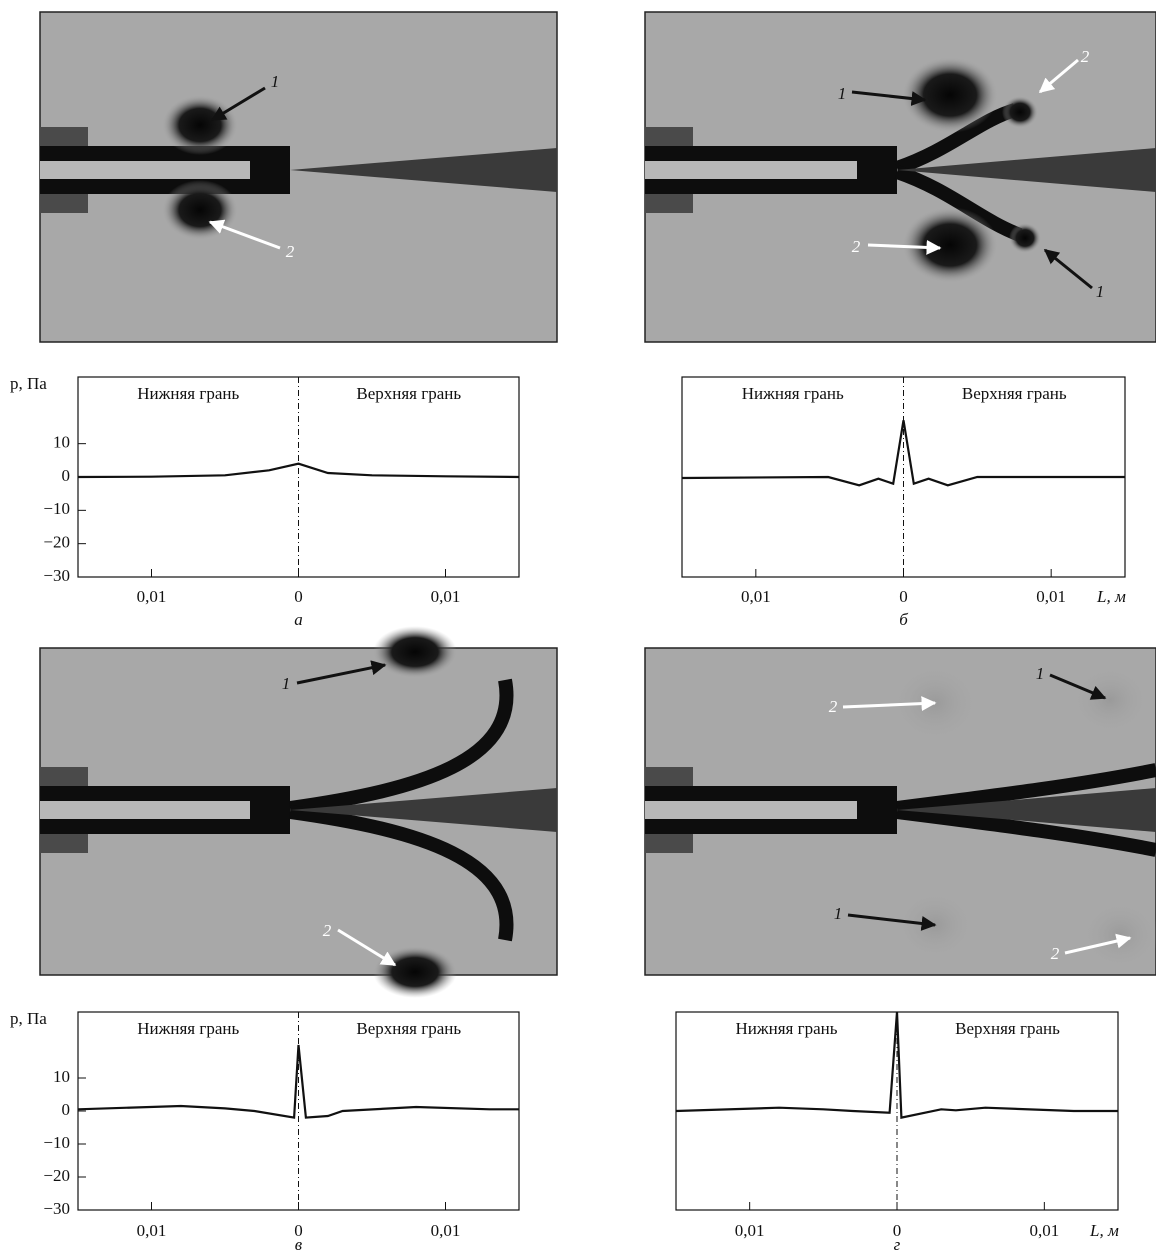 The image size is (1156, 1254). I want to click on panel-label: г, so click(897, 1244).